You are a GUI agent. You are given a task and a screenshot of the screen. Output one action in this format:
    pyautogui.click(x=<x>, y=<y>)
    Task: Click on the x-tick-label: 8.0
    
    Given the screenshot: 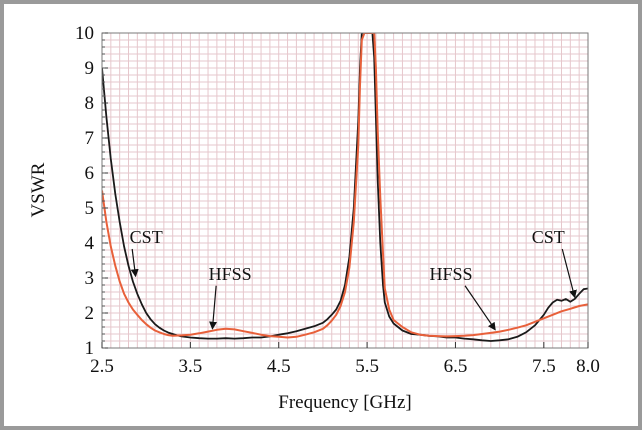 What is the action you would take?
    pyautogui.click(x=588, y=366)
    